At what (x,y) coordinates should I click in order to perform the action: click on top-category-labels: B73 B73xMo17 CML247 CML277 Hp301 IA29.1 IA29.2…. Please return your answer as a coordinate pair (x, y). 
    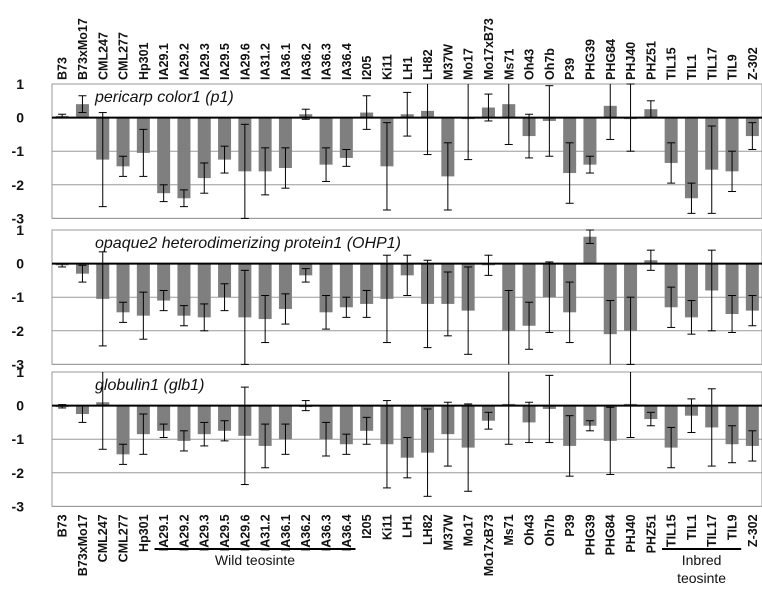
    Looking at the image, I should click on (408, 49).